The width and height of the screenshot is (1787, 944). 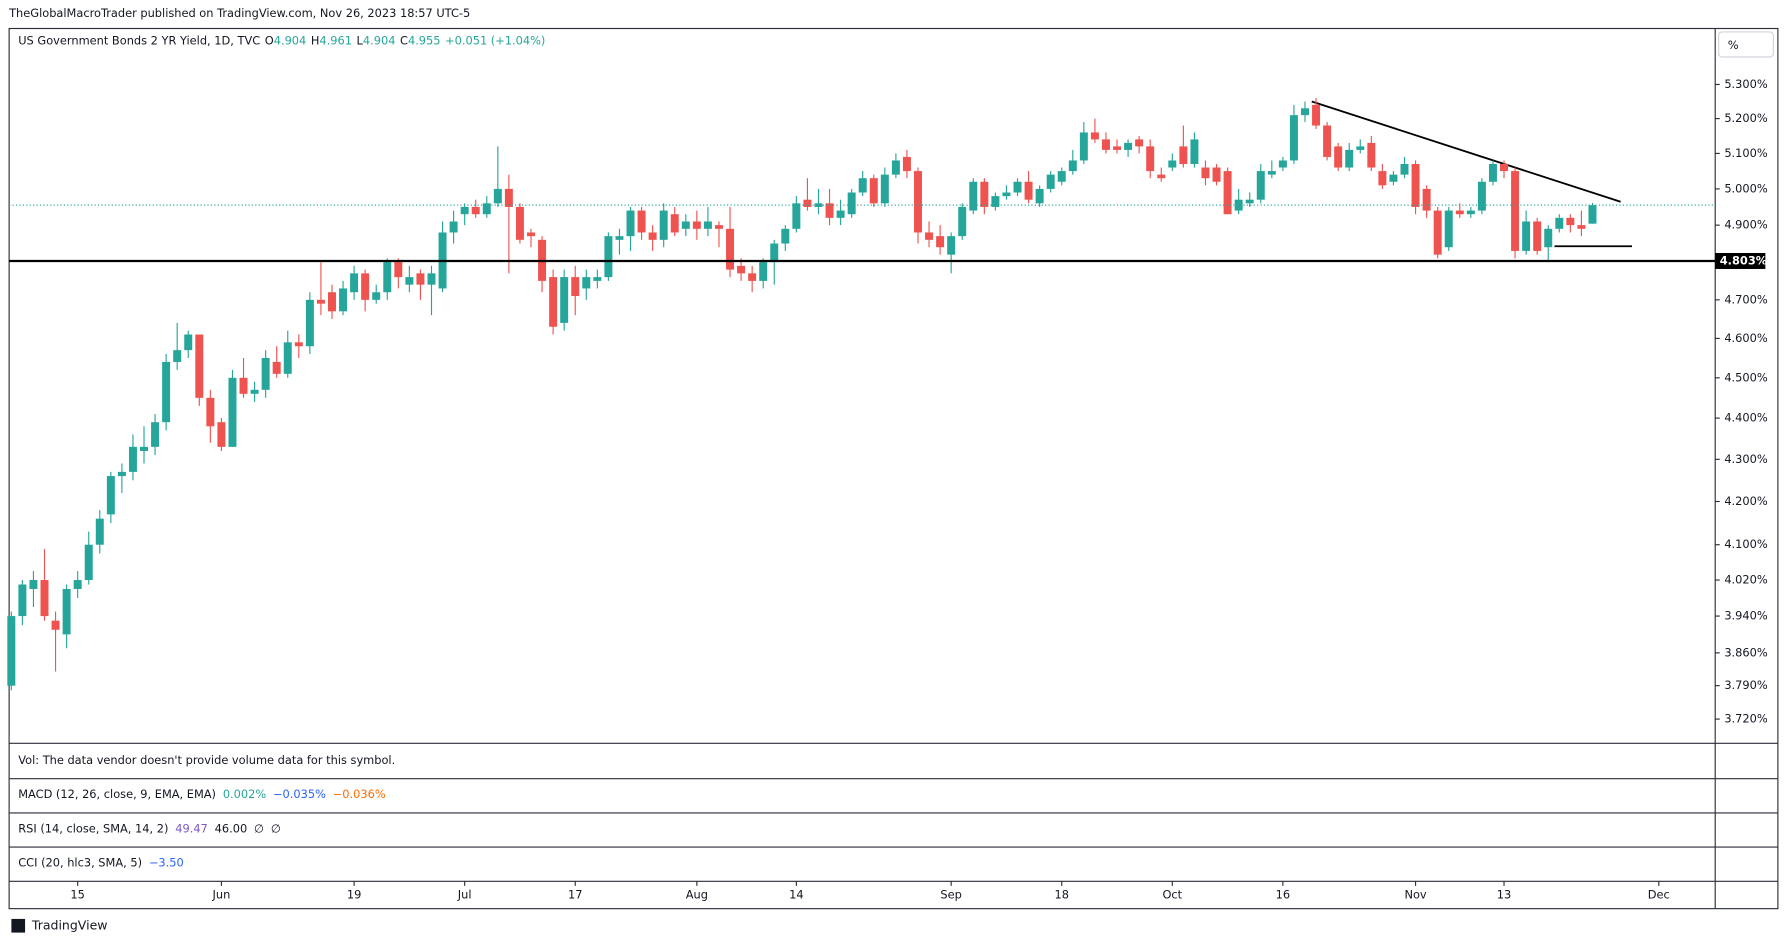 What do you see at coordinates (1746, 685) in the screenshot?
I see `y-tick-label: 3.790%` at bounding box center [1746, 685].